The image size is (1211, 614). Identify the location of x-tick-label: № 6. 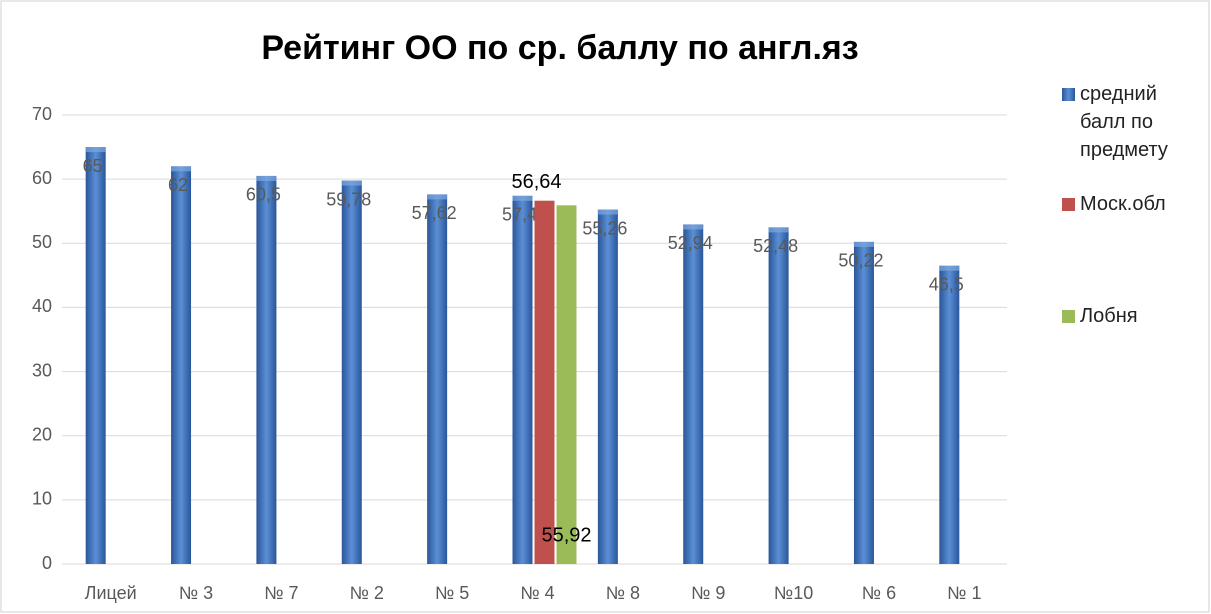
(879, 593).